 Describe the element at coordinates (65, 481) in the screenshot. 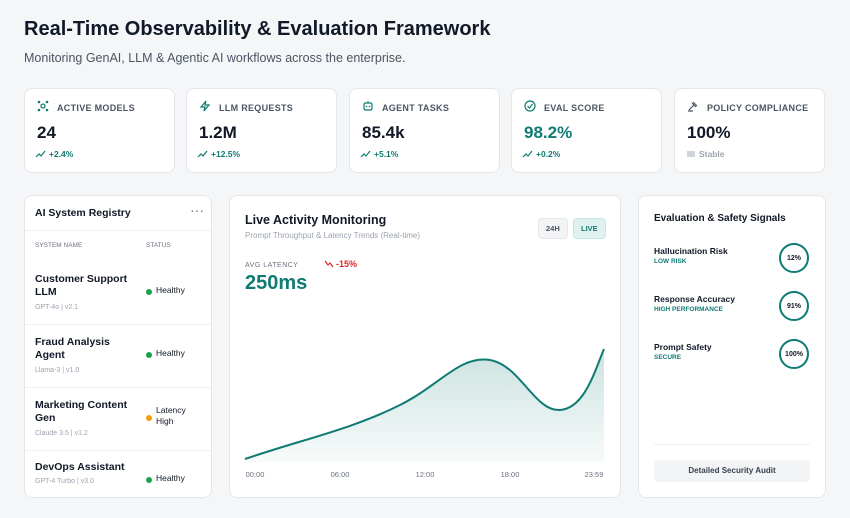

I see `system-model: GPT-4 Turbo | v3.0` at that location.